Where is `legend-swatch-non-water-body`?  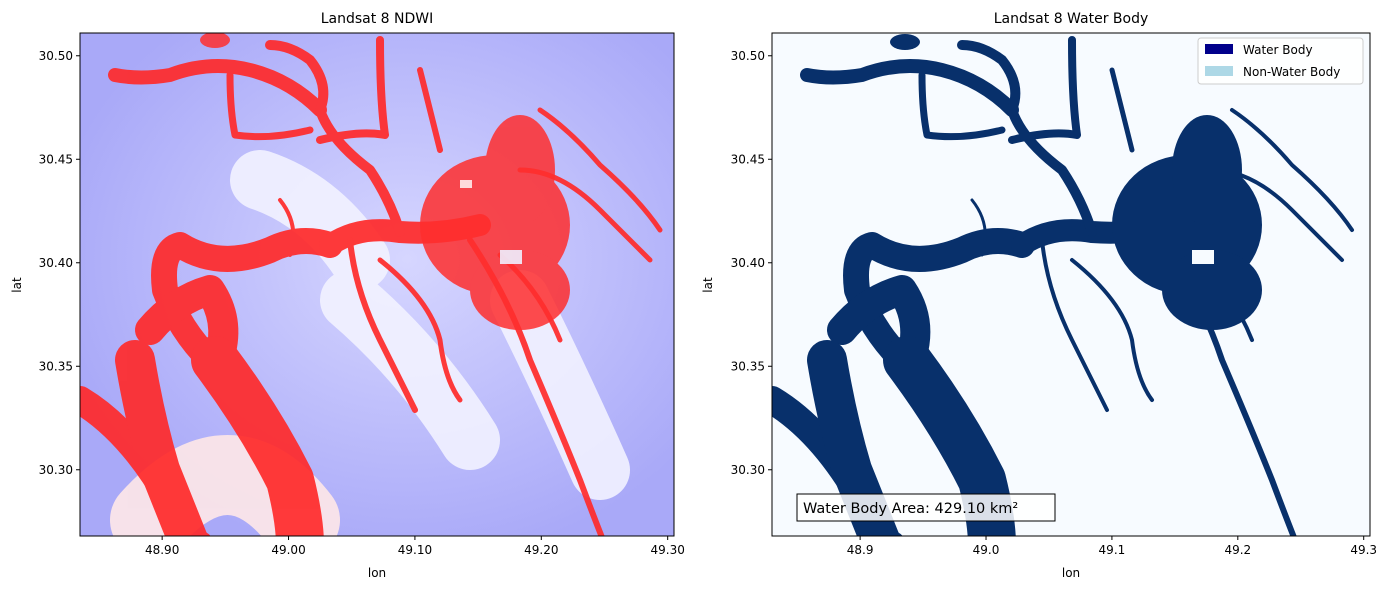 legend-swatch-non-water-body is located at coordinates (1219, 71).